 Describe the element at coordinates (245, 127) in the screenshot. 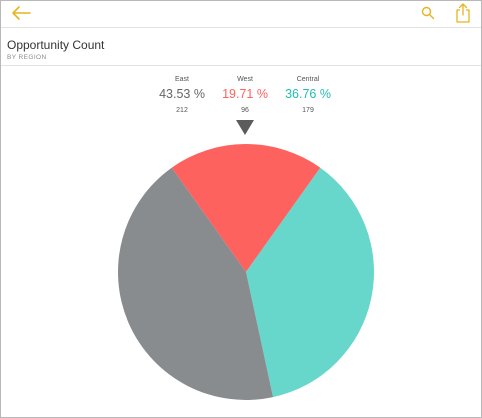

I see `selection-pointer` at that location.